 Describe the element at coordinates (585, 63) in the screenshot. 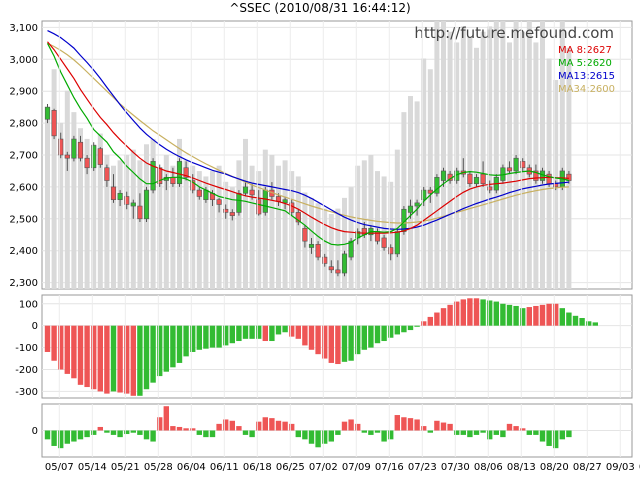

I see `legend-ma5: MA 5:2620` at that location.